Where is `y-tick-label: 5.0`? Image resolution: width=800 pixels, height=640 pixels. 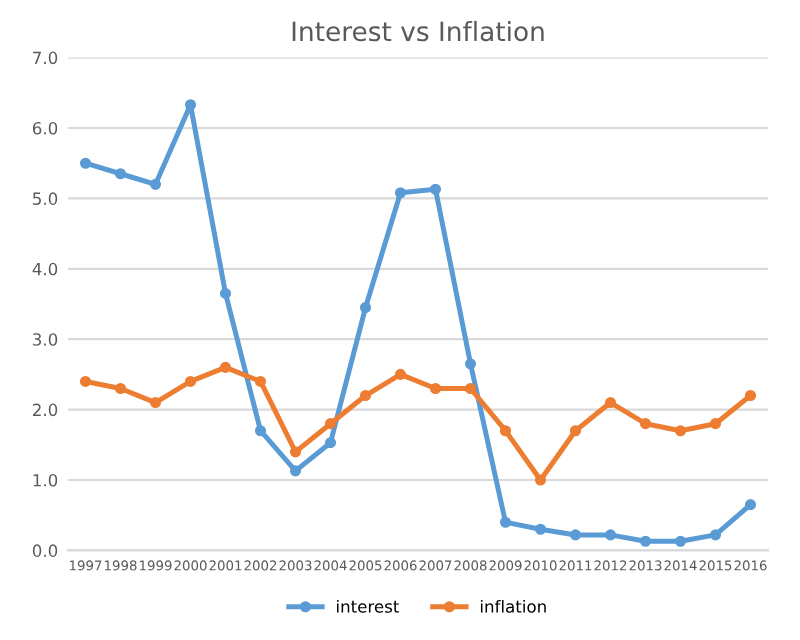 y-tick-label: 5.0 is located at coordinates (45, 198).